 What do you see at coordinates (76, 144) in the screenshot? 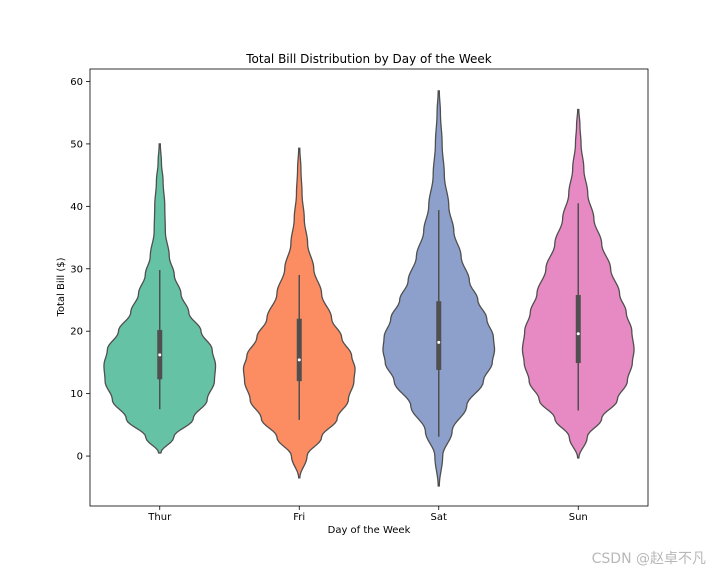
I see `y-tick-label: 50` at bounding box center [76, 144].